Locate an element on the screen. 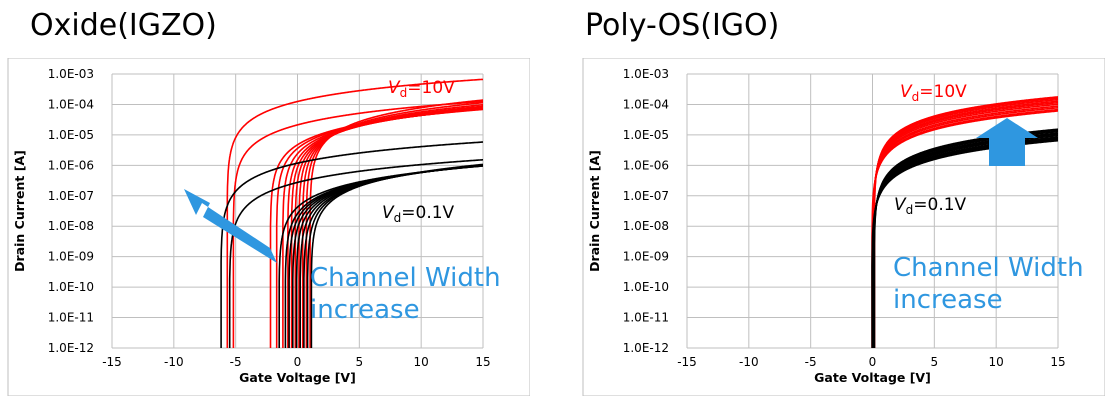 This screenshot has width=1105, height=396. panel-title-oxide: Oxide(IGZO) is located at coordinates (123, 25).